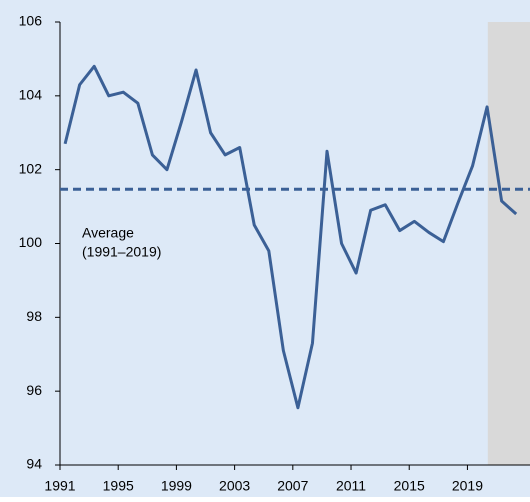  I want to click on x-tick-label: 2019, so click(467, 486).